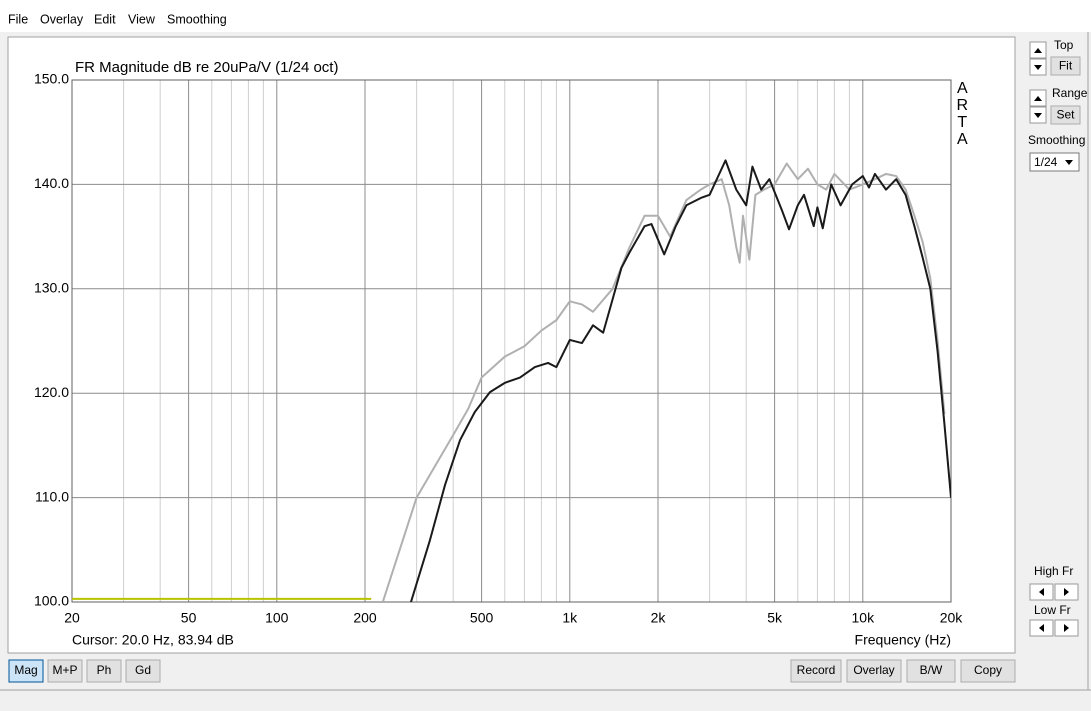  Describe the element at coordinates (72, 618) in the screenshot. I see `x-tick-label: 20` at that location.